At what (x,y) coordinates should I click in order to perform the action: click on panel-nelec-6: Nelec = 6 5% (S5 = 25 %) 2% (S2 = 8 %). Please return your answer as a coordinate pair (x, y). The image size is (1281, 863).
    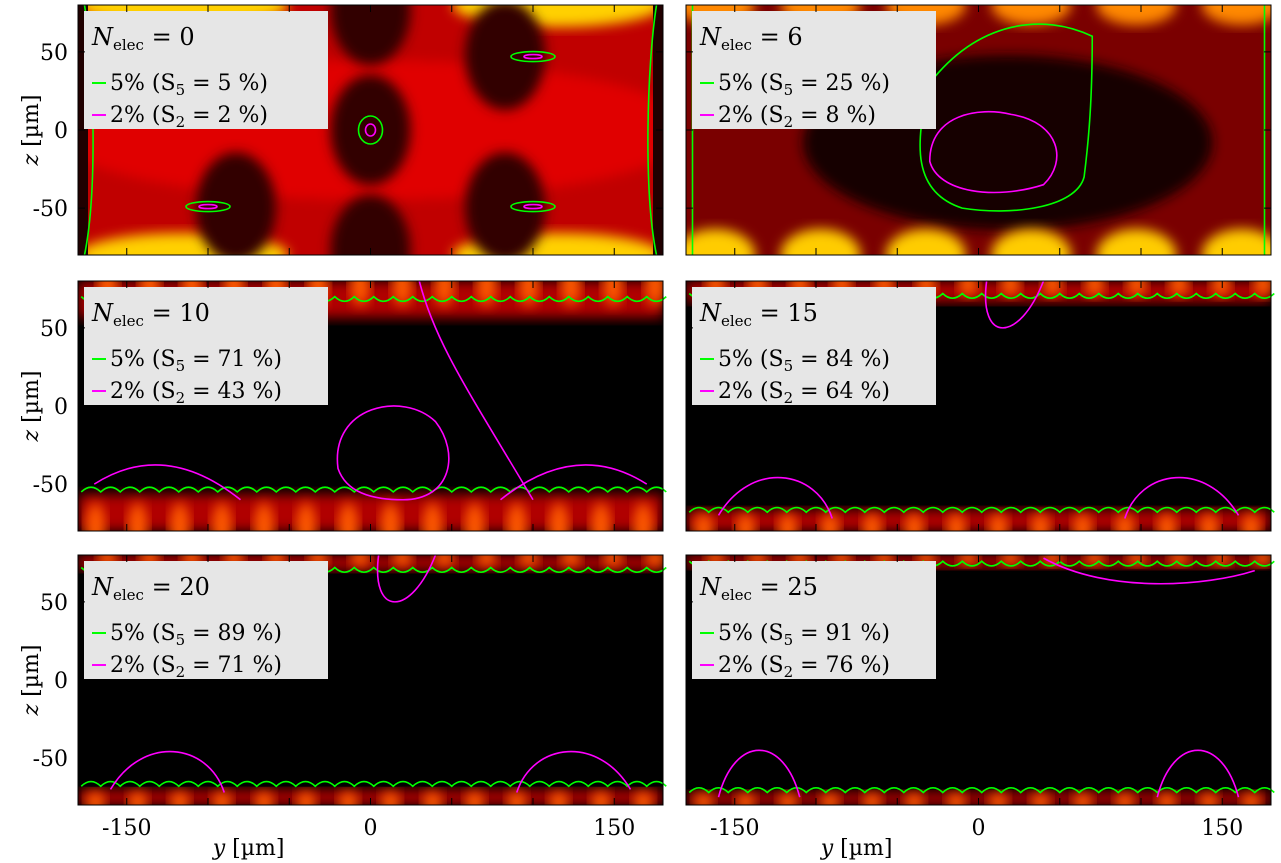
    Looking at the image, I should click on (978, 129).